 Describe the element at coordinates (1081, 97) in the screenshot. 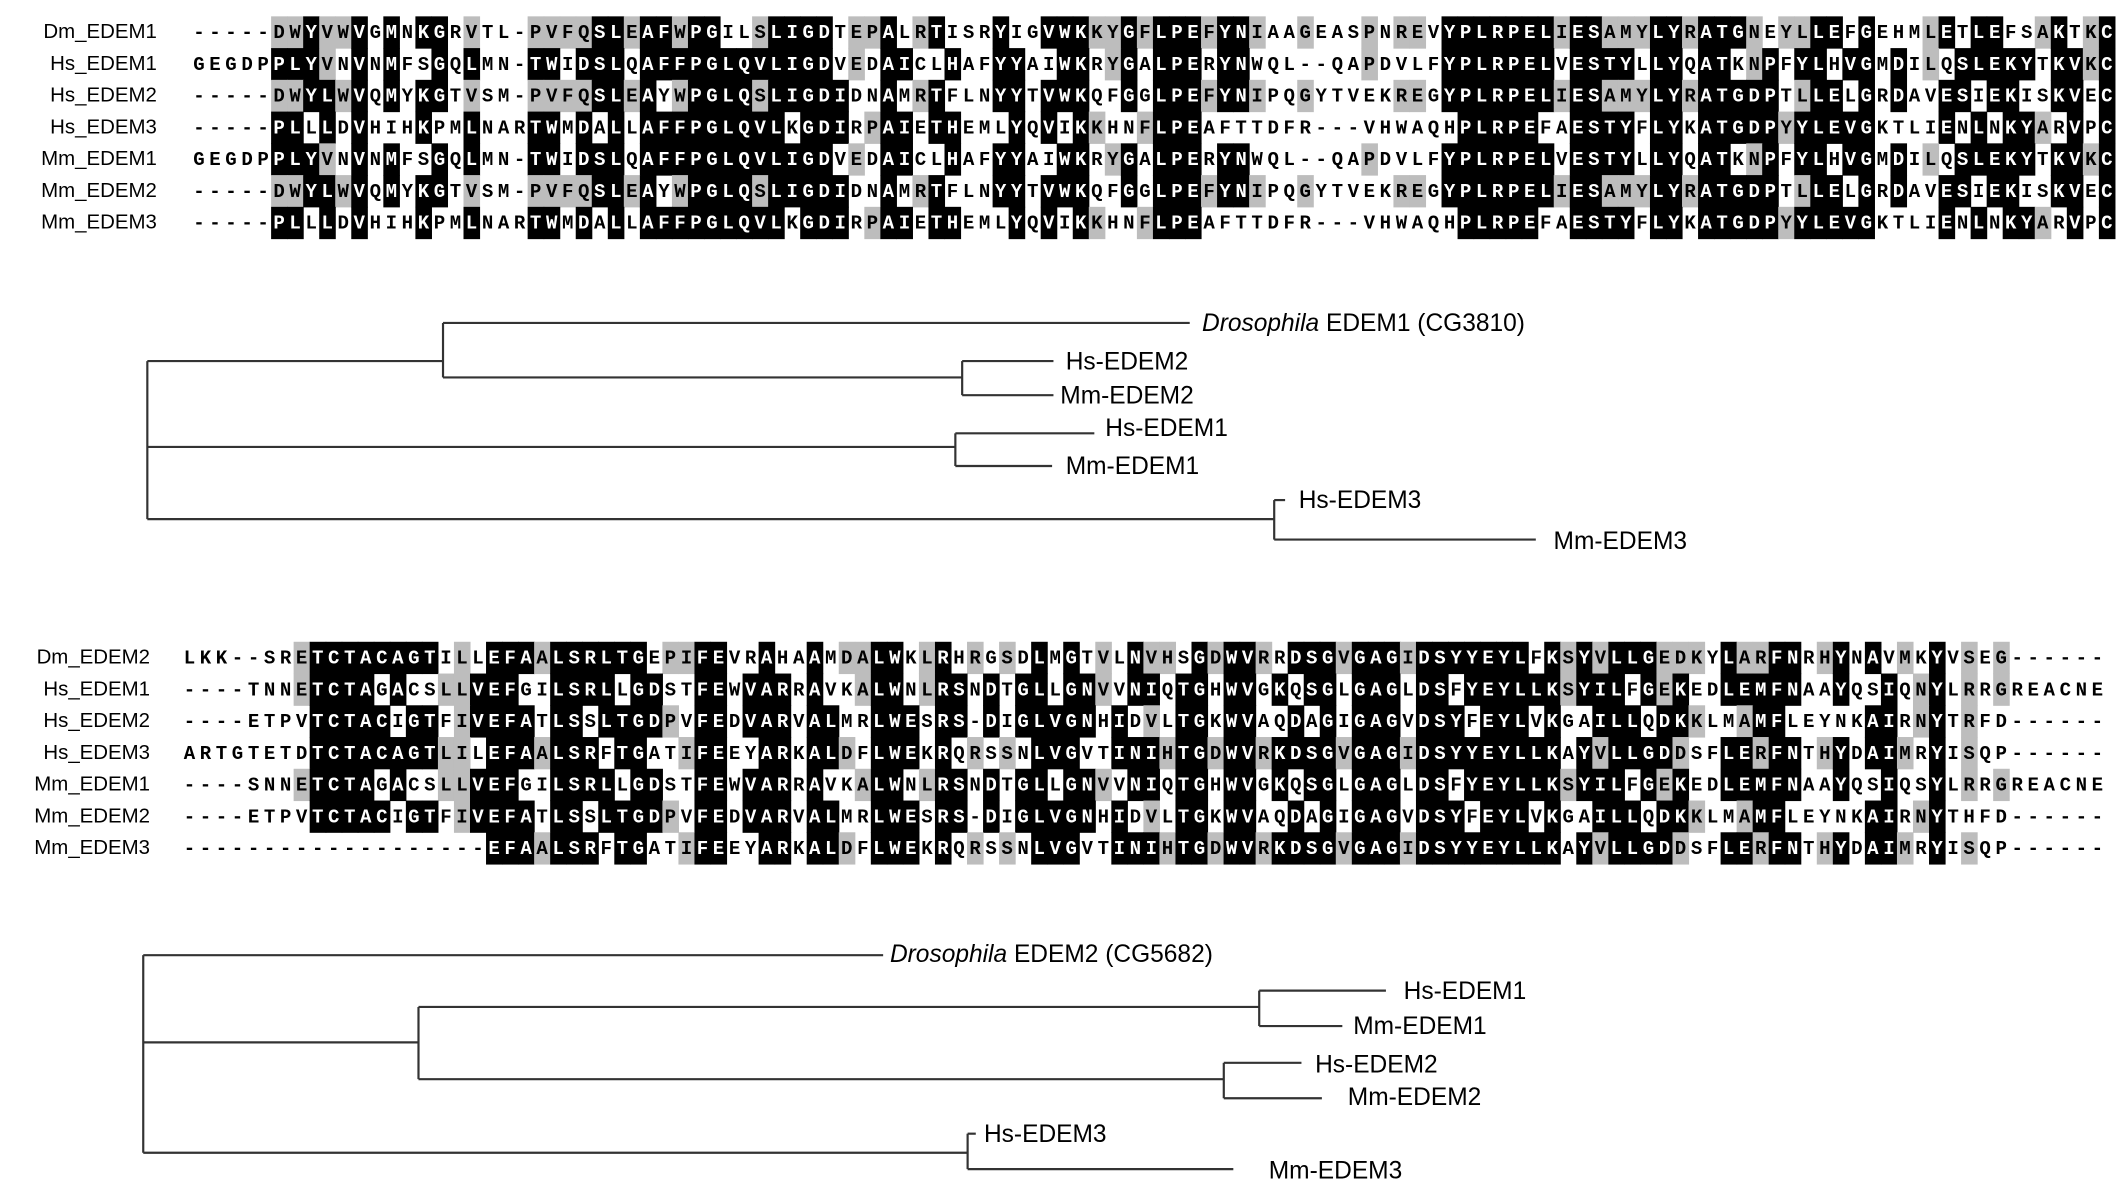

I see `residue: K` at that location.